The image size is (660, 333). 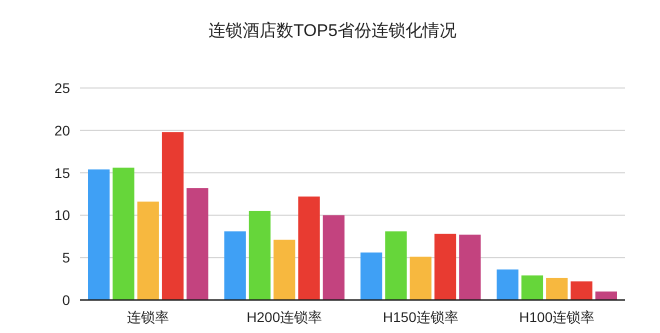 I want to click on y-tick-label: 15, so click(x=62, y=172).